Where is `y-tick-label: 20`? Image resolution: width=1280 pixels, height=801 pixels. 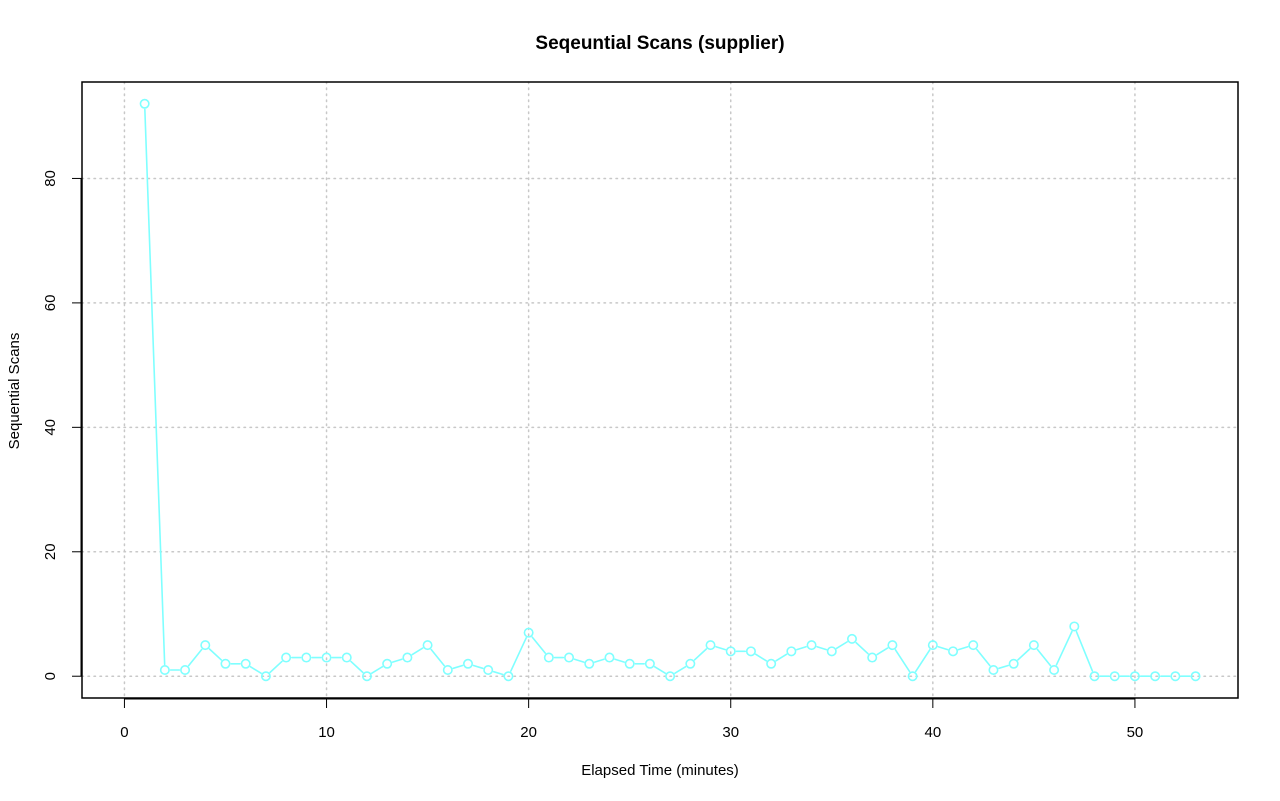
y-tick-label: 20 is located at coordinates (50, 551).